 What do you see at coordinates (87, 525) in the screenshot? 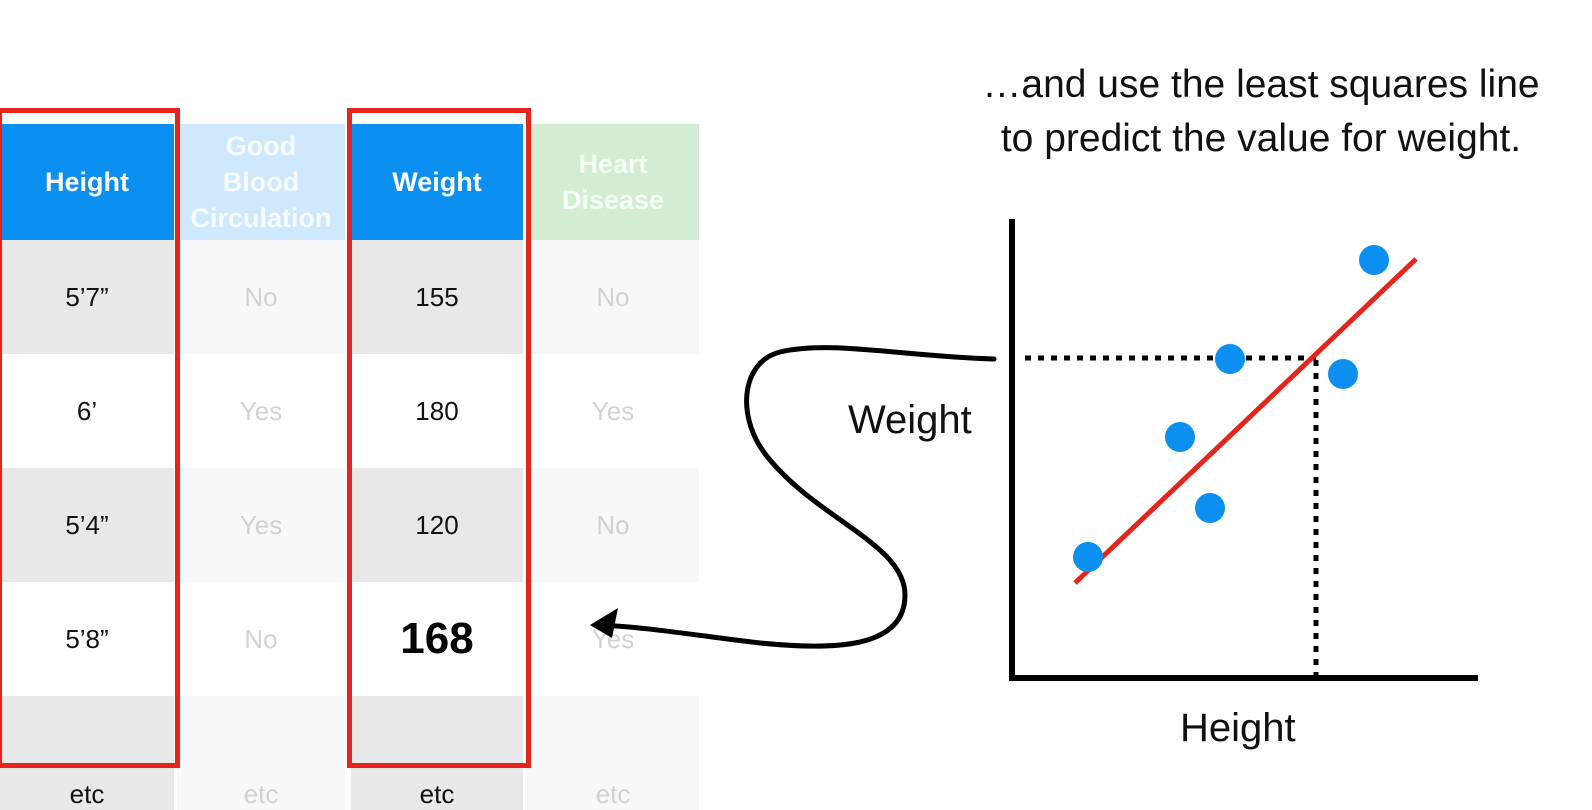
I see `cell-height: 5’4”` at bounding box center [87, 525].